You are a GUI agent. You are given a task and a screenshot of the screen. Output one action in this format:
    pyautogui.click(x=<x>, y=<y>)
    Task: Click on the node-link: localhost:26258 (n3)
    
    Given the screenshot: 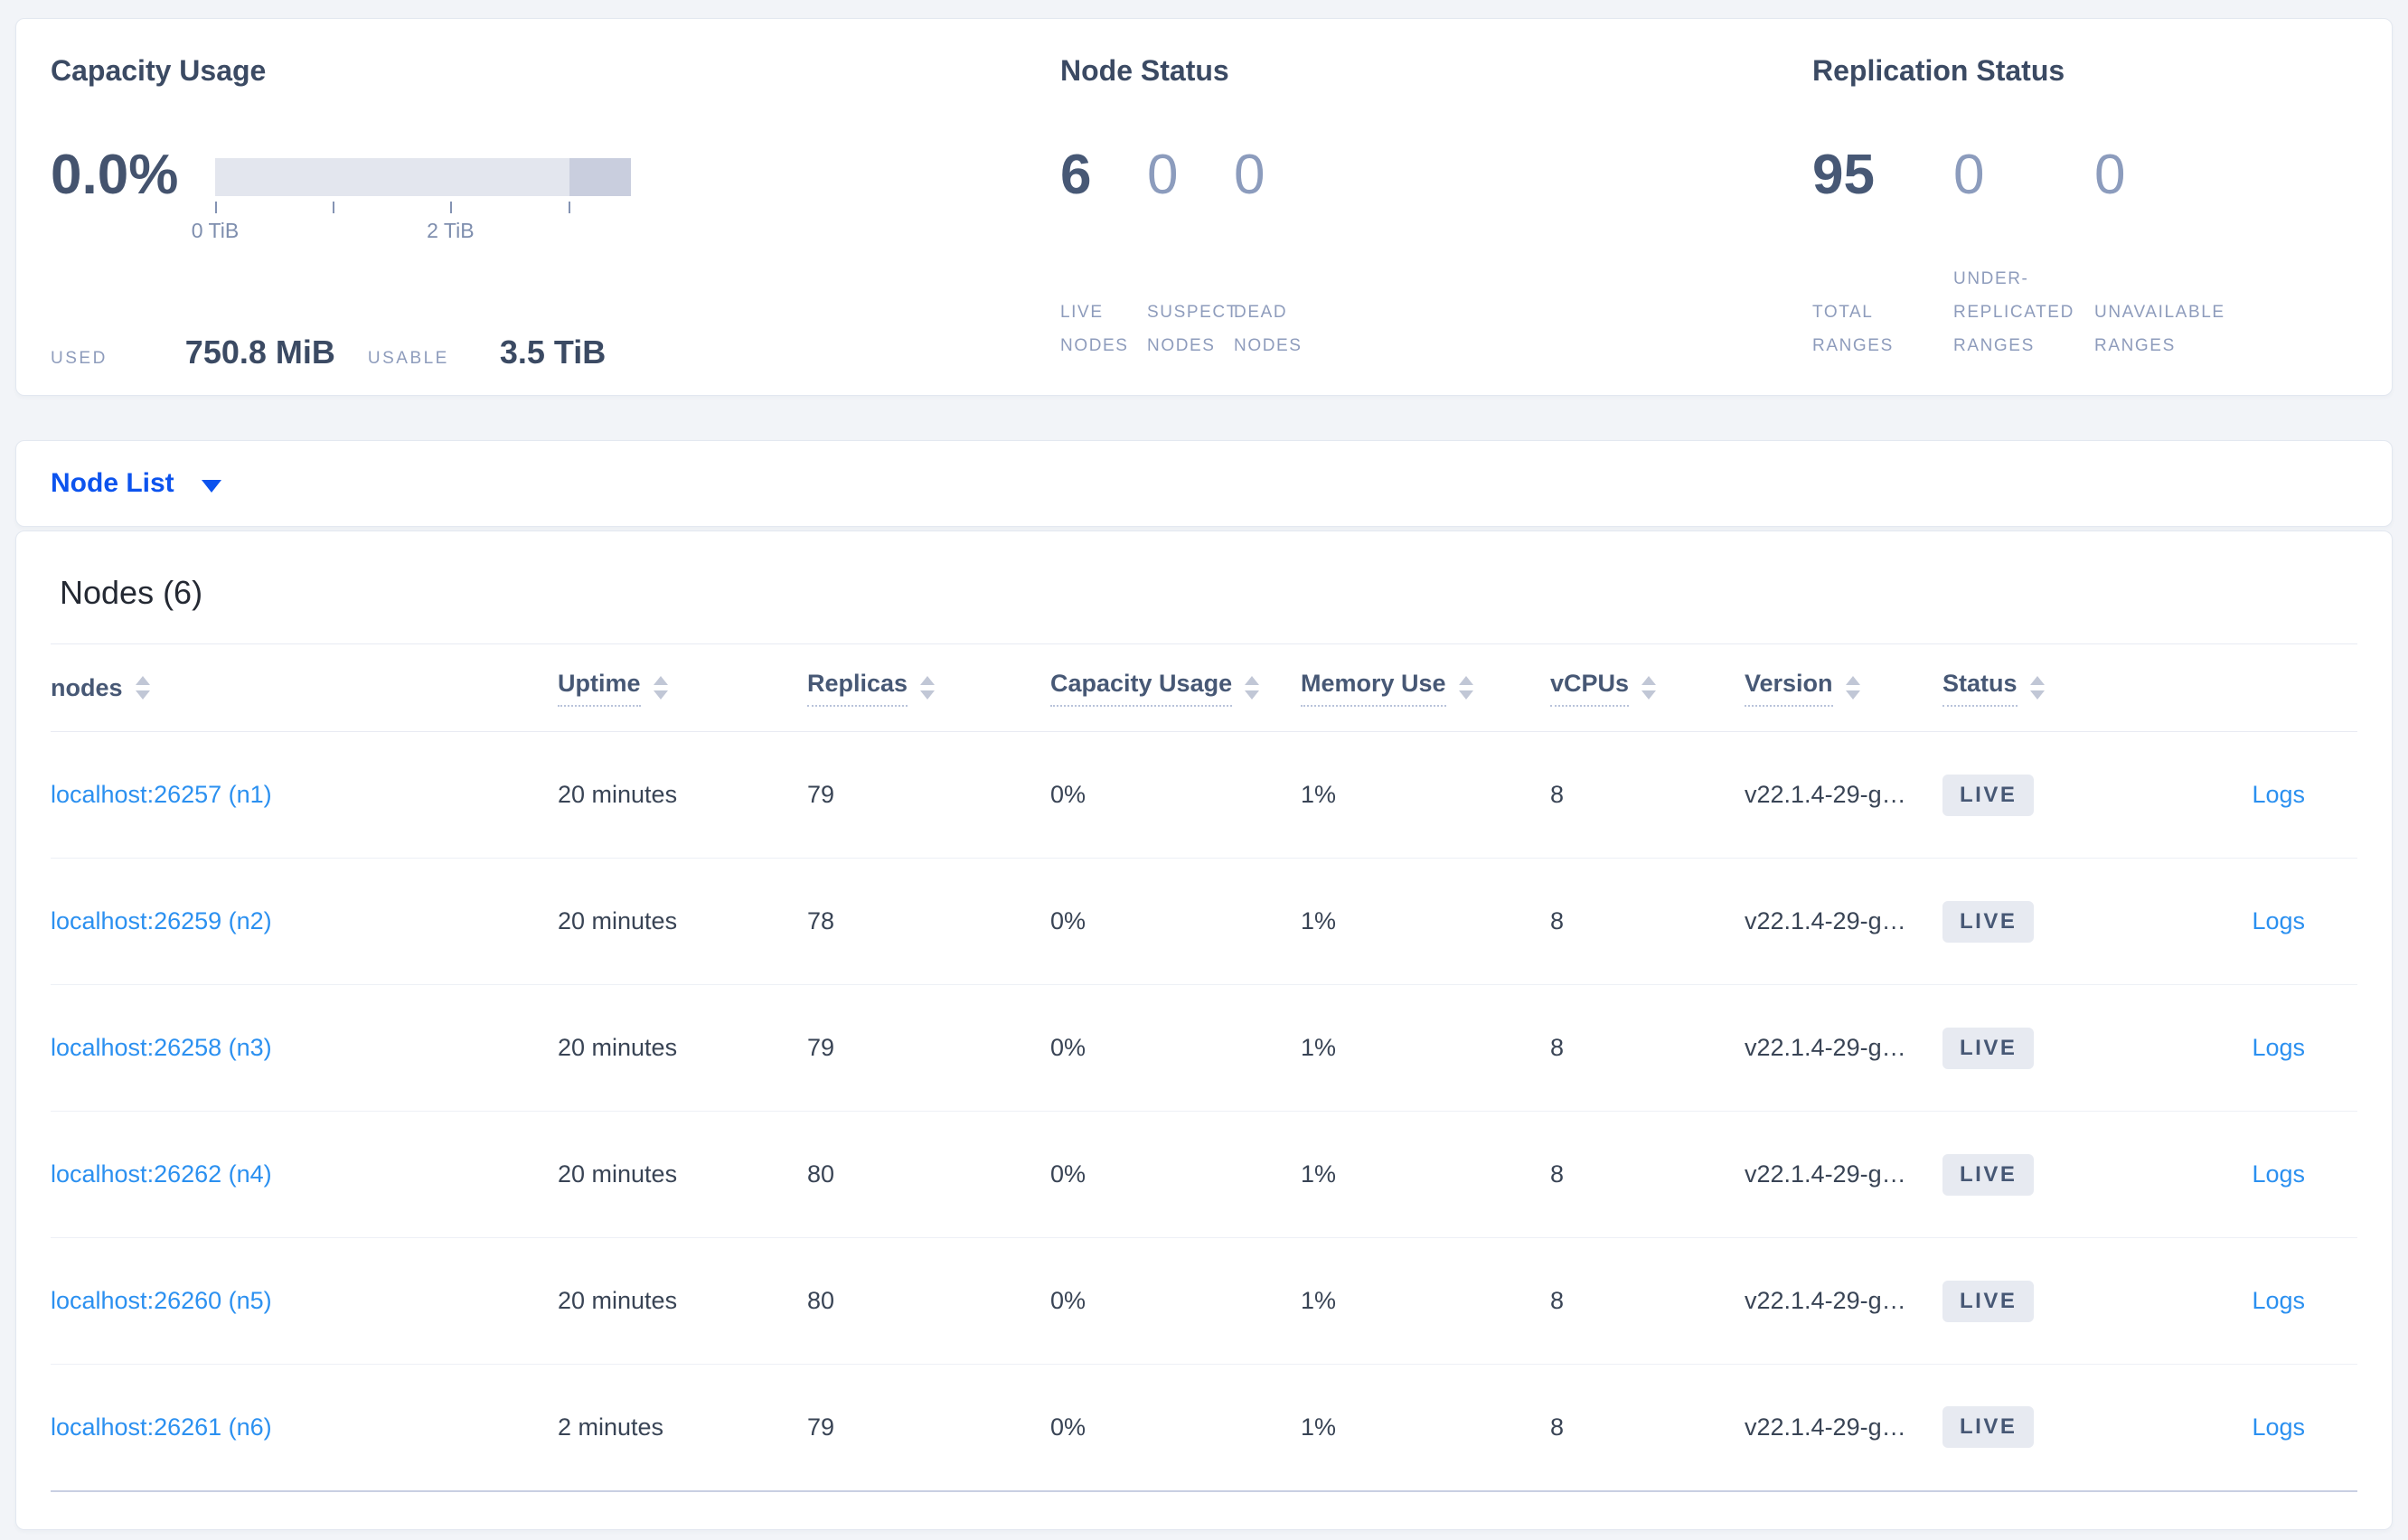 What is the action you would take?
    pyautogui.click(x=161, y=1047)
    